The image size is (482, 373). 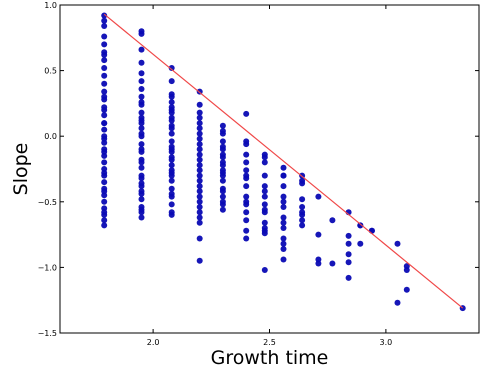 I want to click on y-tick-label: 0.5, so click(x=50, y=71).